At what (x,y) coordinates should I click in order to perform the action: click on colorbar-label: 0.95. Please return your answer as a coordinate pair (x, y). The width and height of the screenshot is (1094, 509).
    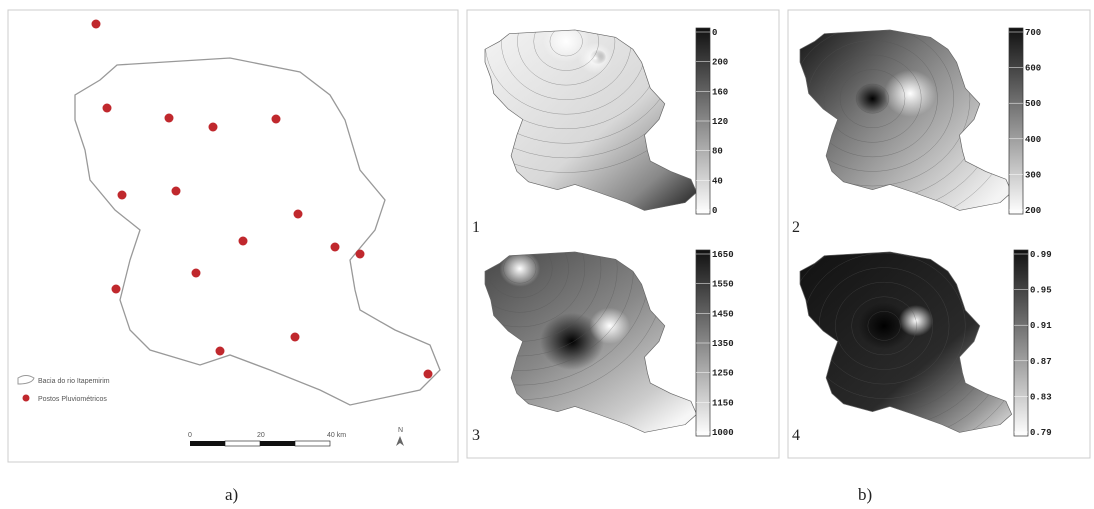
    Looking at the image, I should click on (1041, 291).